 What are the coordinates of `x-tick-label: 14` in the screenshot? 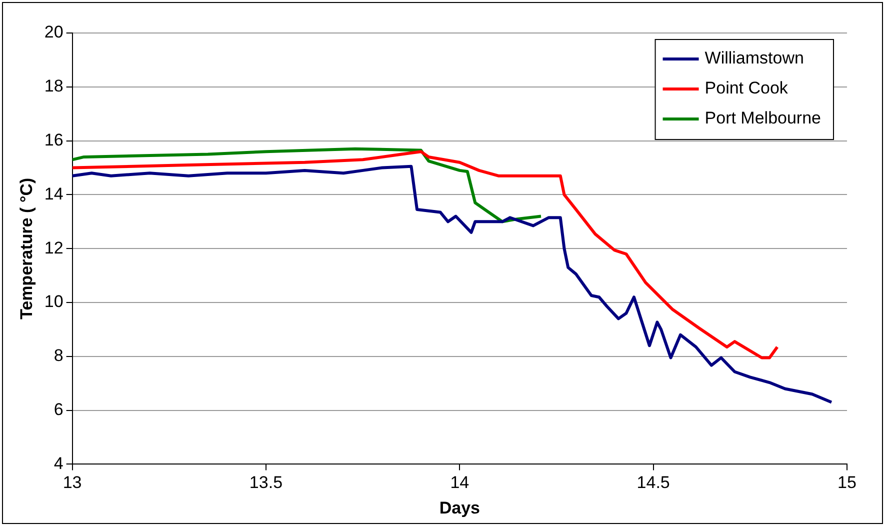 It's located at (460, 482).